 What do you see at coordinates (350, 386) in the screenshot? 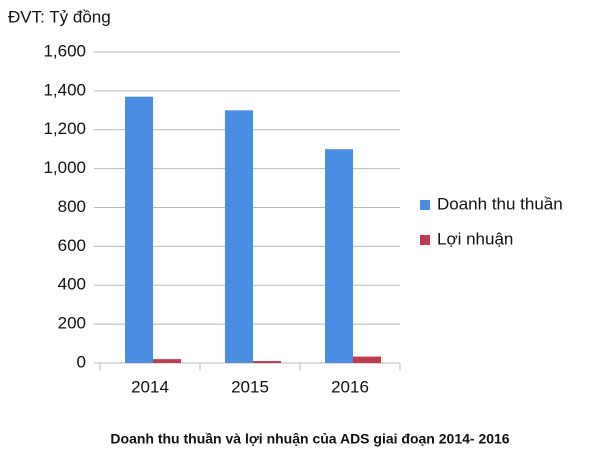
I see `x-tick-label: 2016` at bounding box center [350, 386].